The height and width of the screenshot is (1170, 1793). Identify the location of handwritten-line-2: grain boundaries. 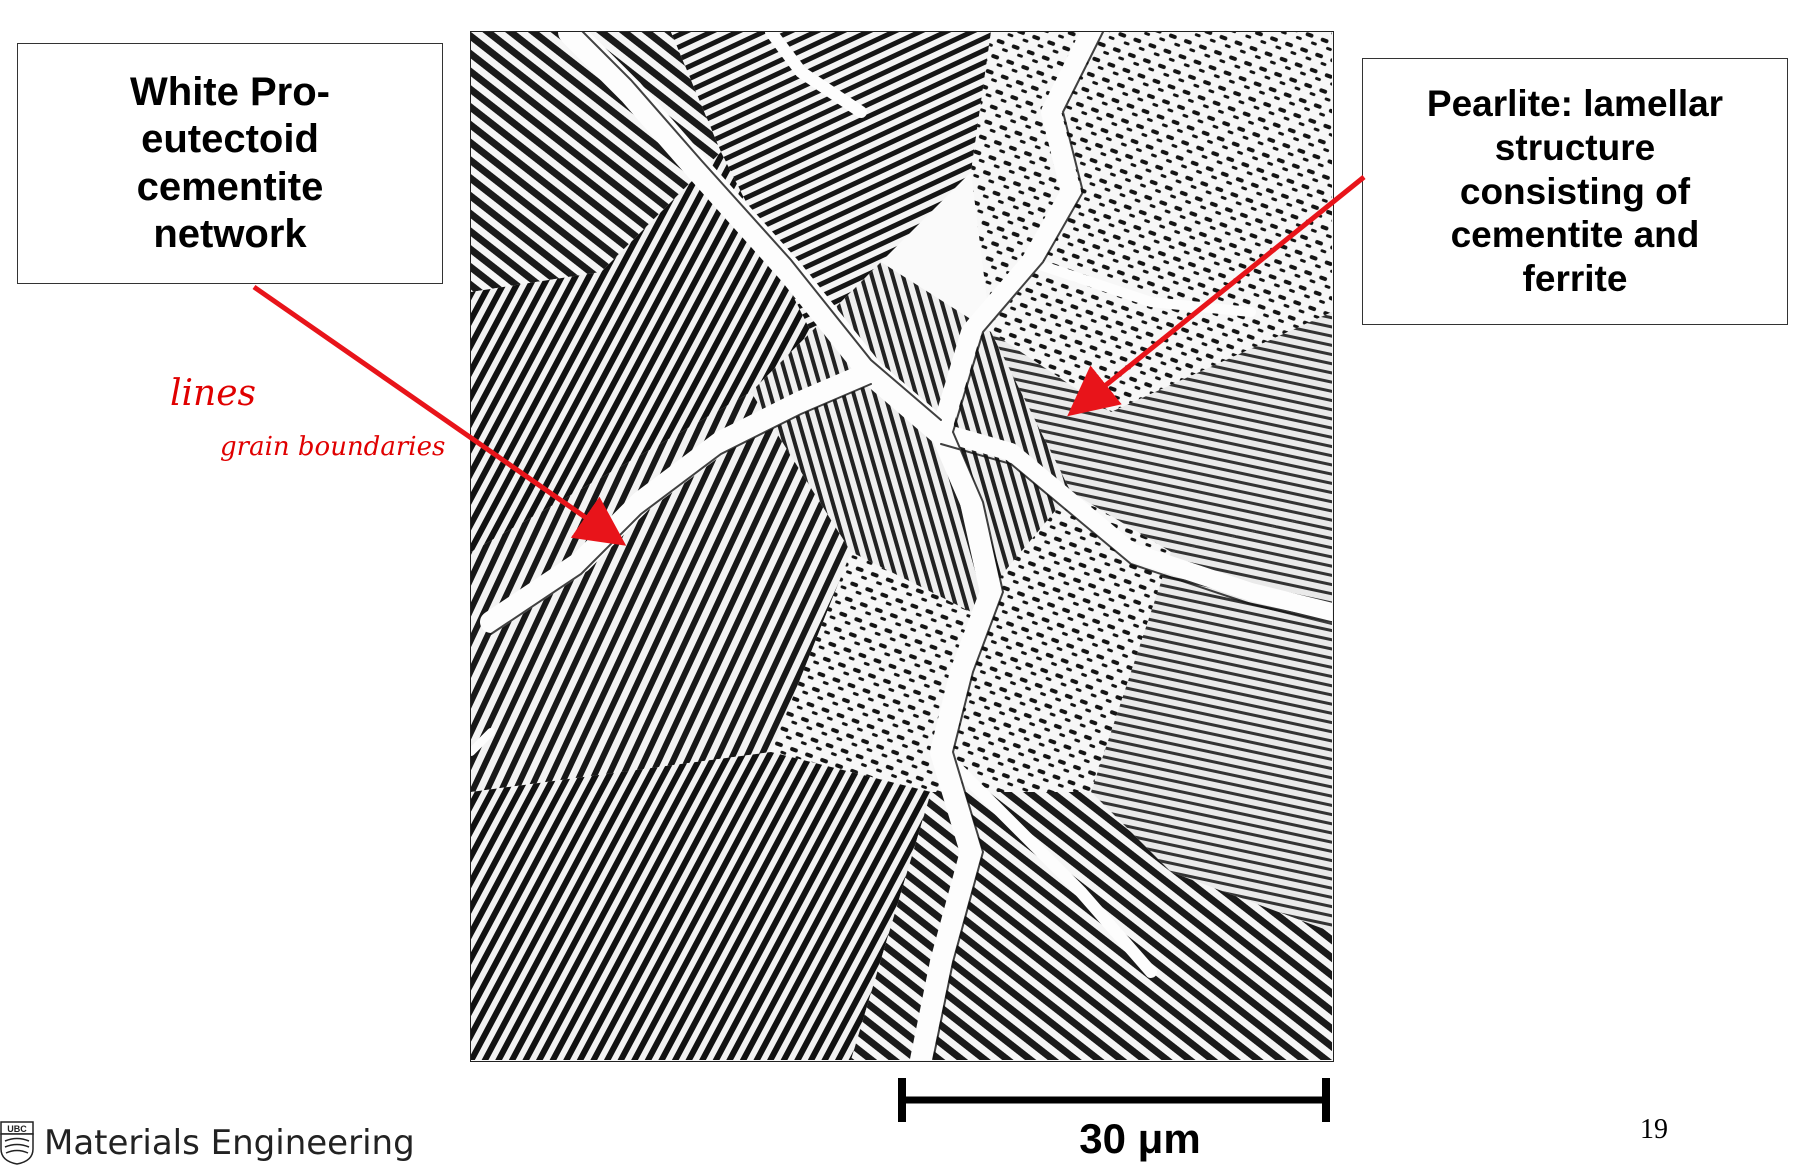
(332, 447).